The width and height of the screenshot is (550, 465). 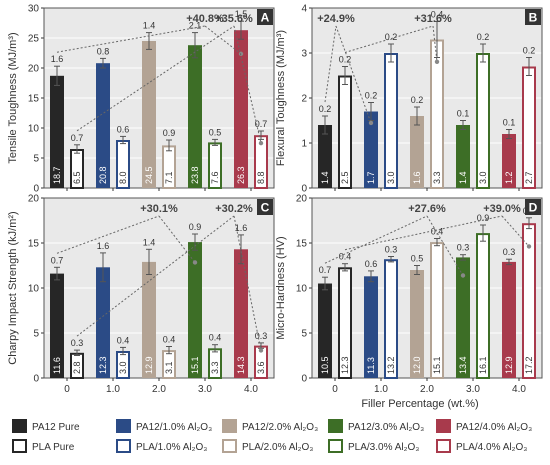 I want to click on value-label: 3.1, so click(x=169, y=367).